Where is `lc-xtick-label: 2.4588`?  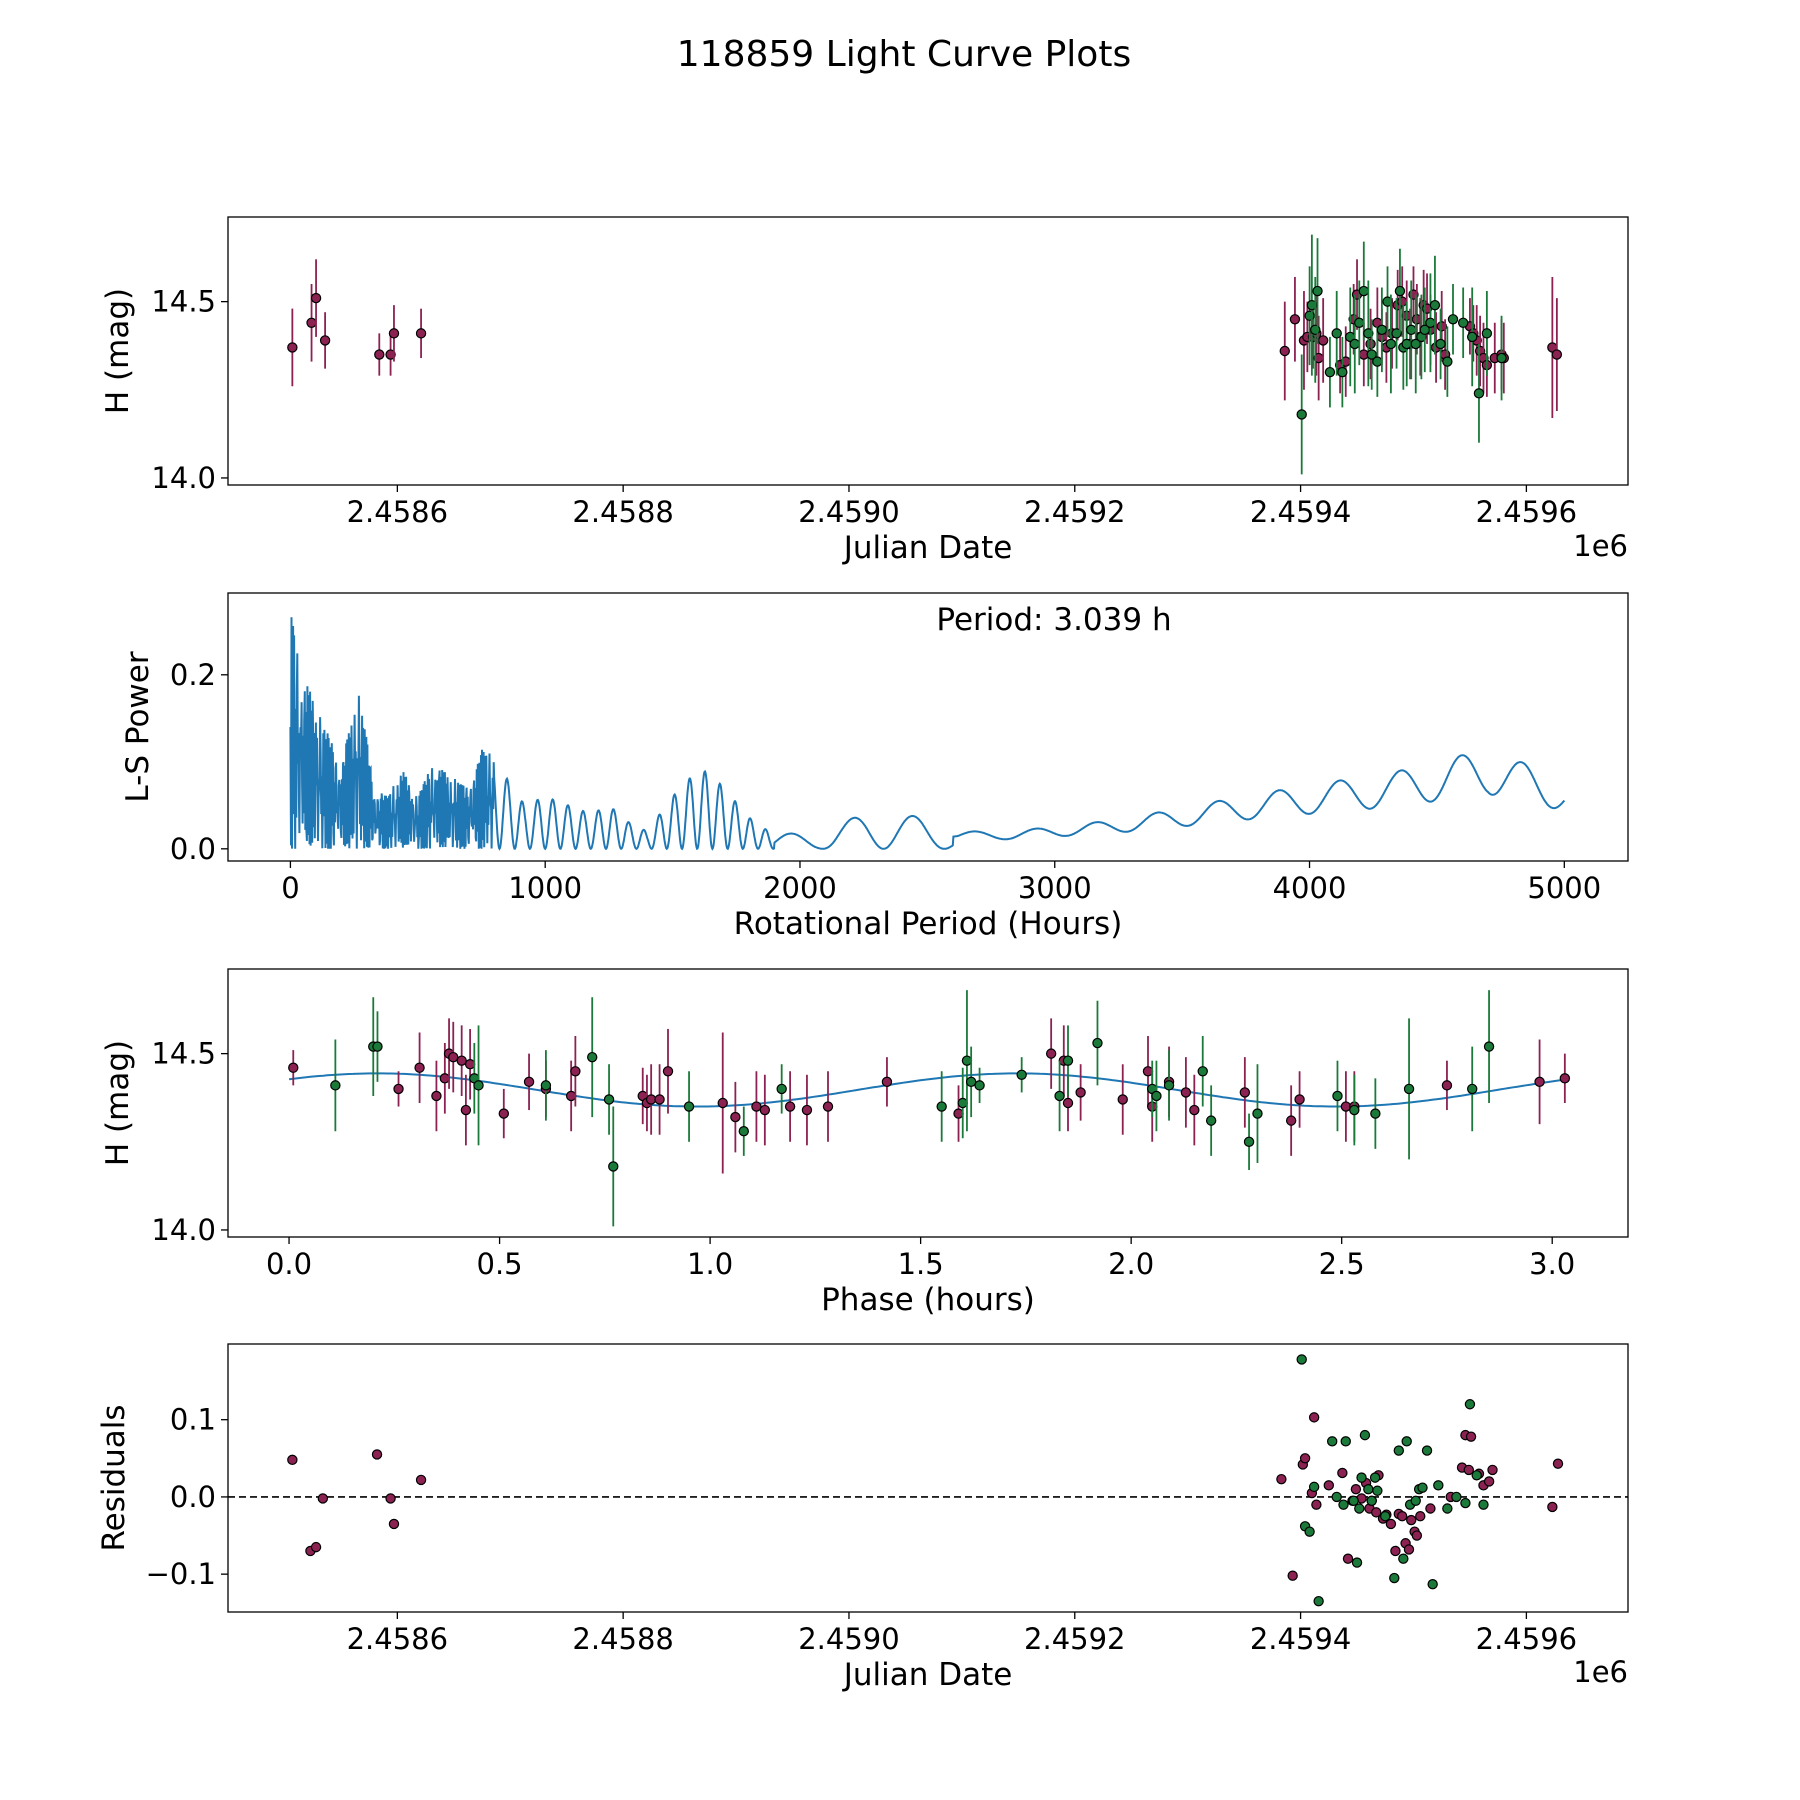
lc-xtick-label: 2.4588 is located at coordinates (622, 512).